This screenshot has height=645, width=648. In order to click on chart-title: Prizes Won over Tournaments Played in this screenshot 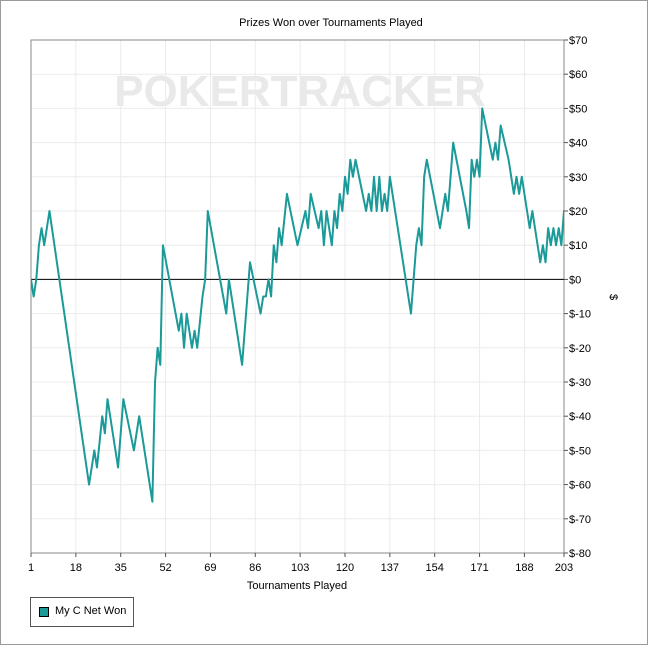, I will do `click(331, 23)`.